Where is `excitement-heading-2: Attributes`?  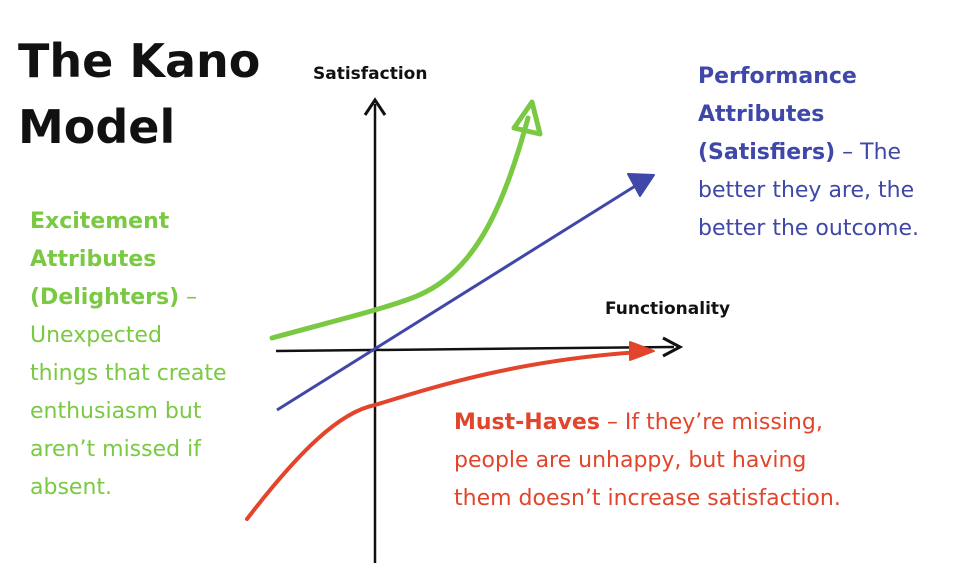 excitement-heading-2: Attributes is located at coordinates (93, 259).